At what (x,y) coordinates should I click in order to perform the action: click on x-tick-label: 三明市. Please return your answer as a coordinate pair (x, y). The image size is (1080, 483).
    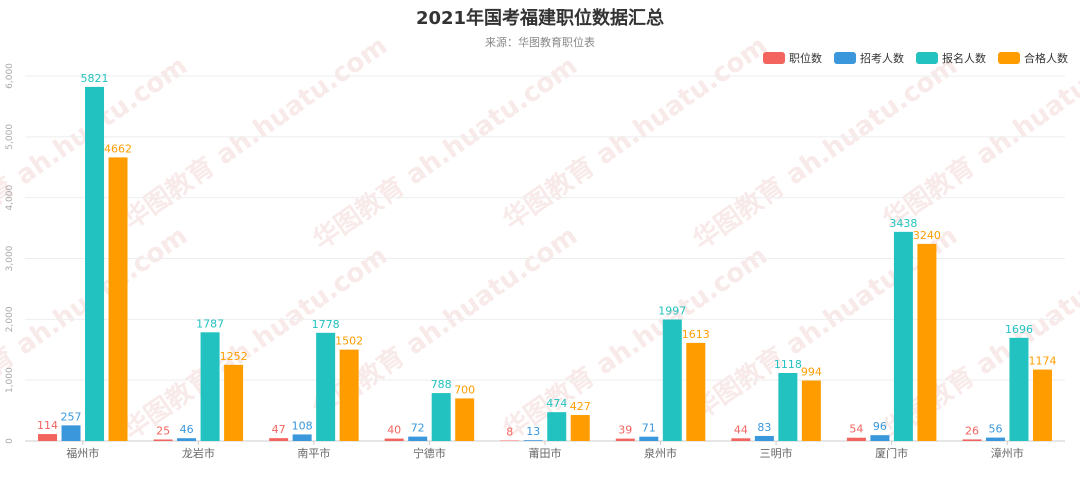
    Looking at the image, I should click on (776, 453).